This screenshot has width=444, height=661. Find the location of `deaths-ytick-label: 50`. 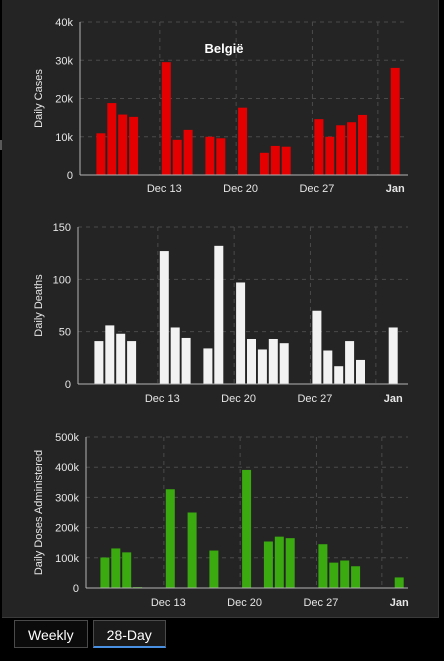

deaths-ytick-label: 50 is located at coordinates (65, 333).